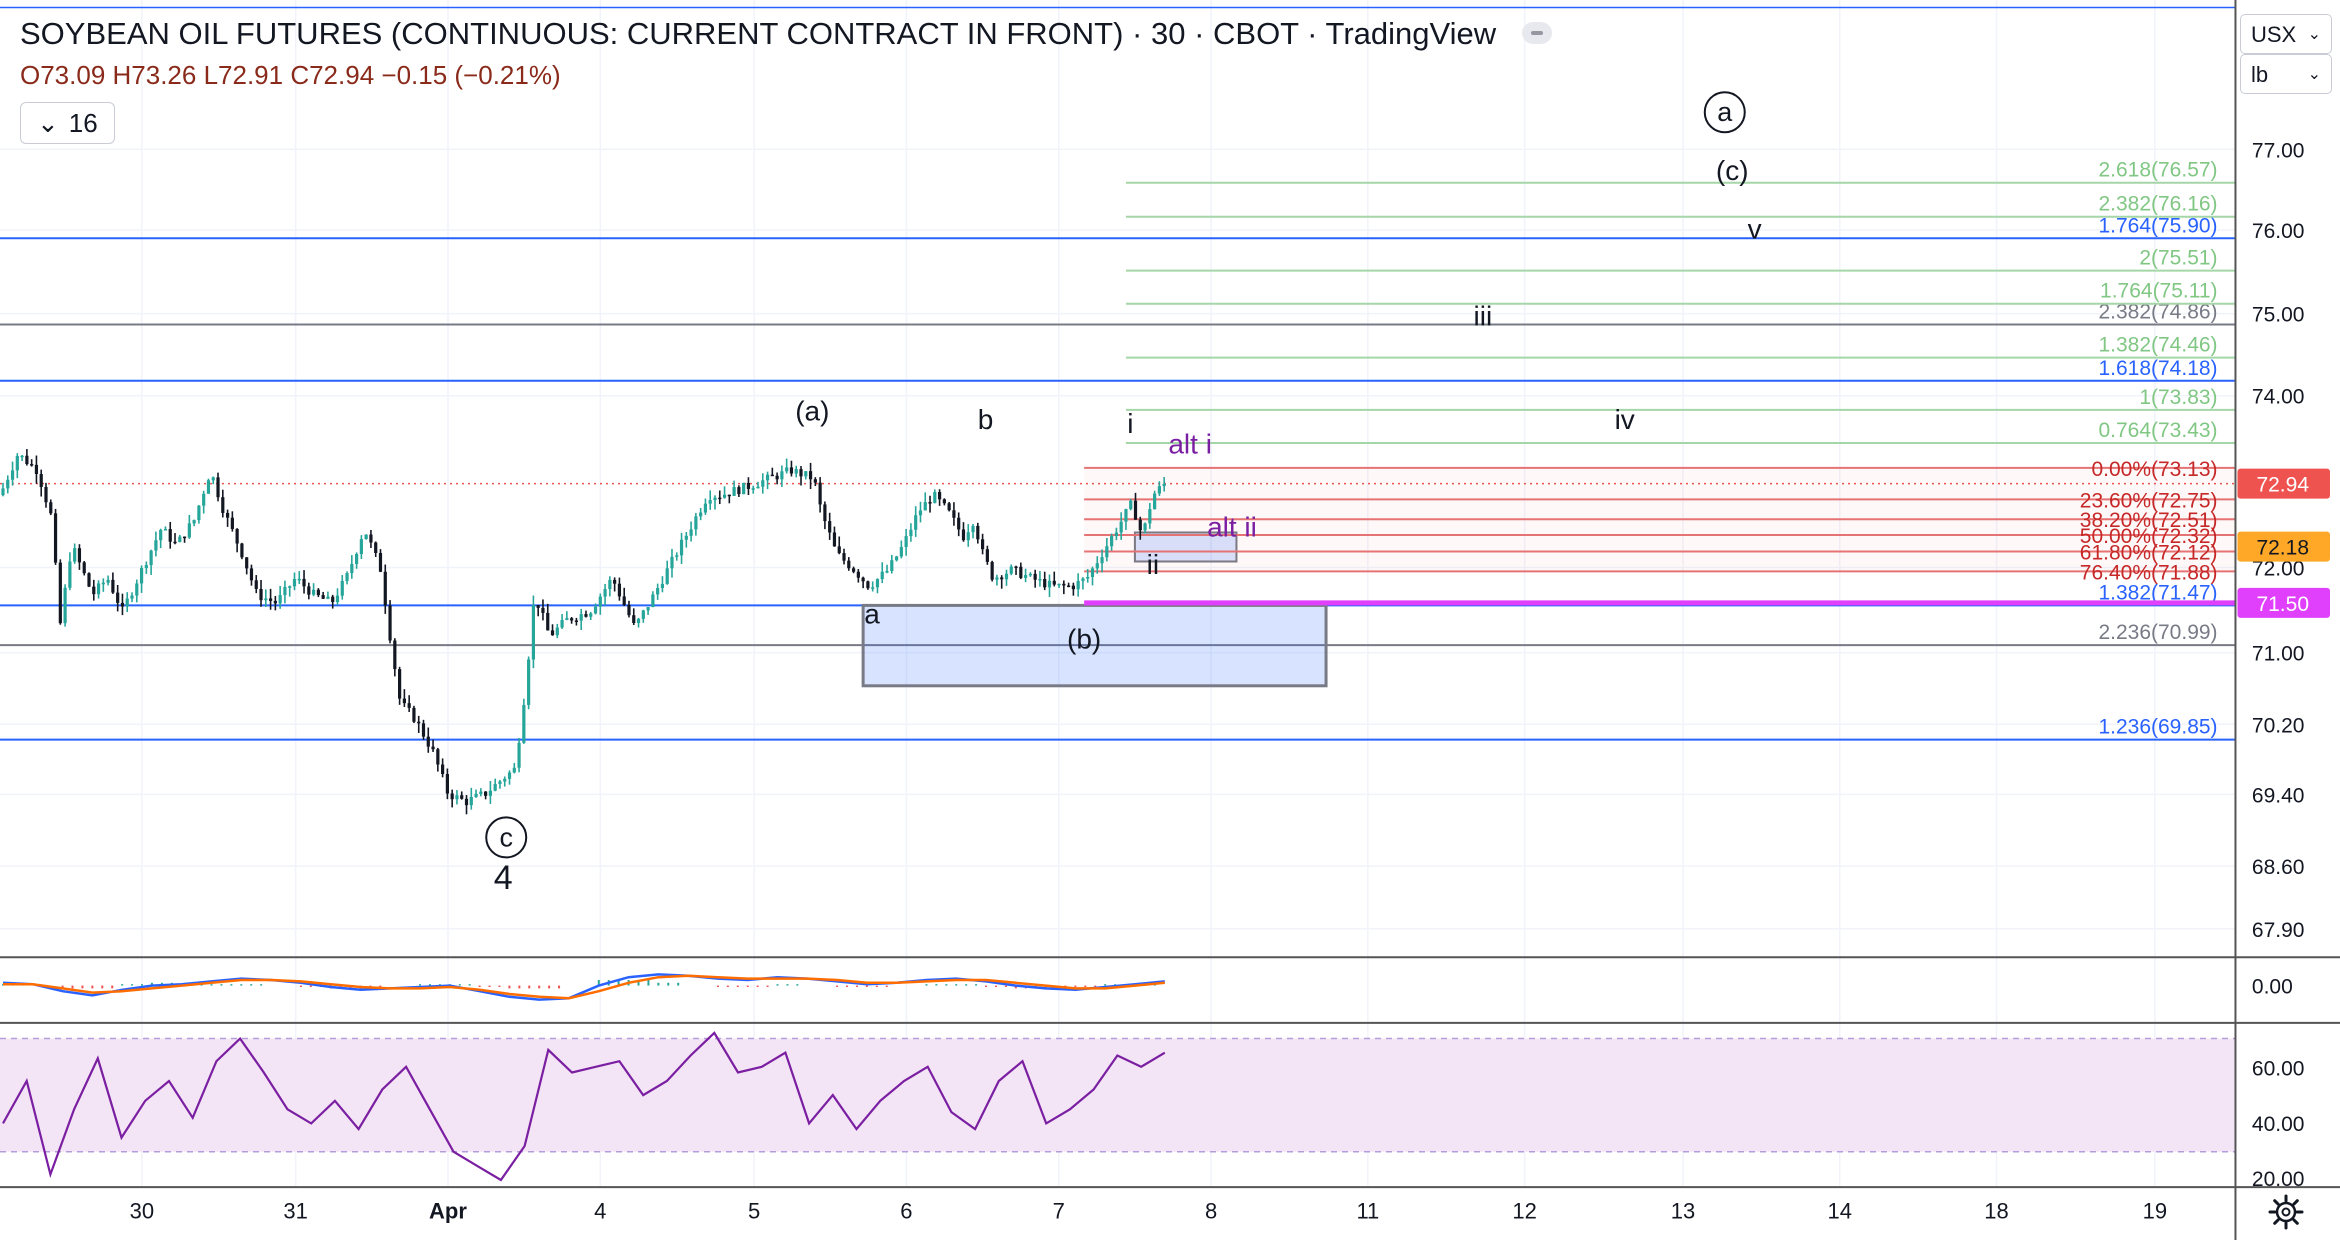 The width and height of the screenshot is (2340, 1245). I want to click on fib-ext-label: 1.764(75.11), so click(2159, 291).